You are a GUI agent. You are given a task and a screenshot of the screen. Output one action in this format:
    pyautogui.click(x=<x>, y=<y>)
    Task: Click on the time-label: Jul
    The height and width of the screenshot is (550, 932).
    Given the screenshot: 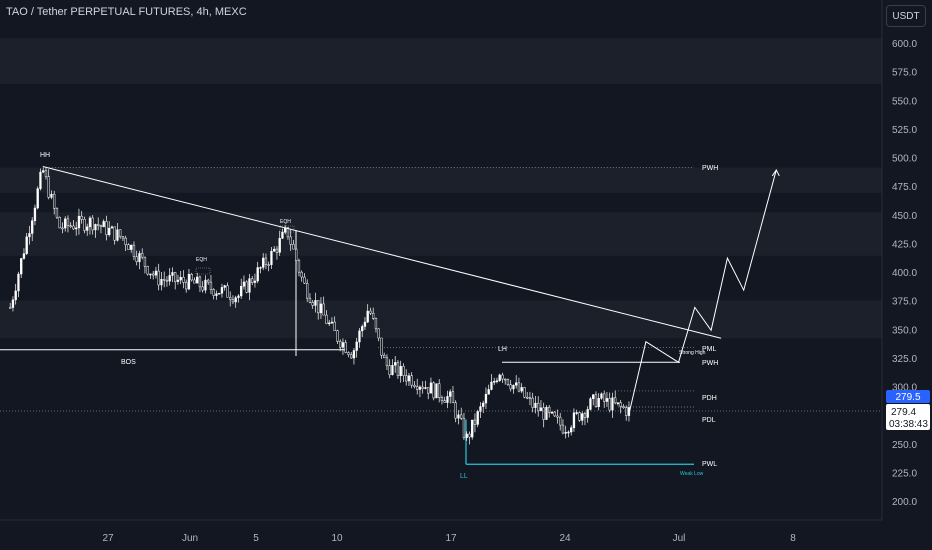 What is the action you would take?
    pyautogui.click(x=679, y=538)
    